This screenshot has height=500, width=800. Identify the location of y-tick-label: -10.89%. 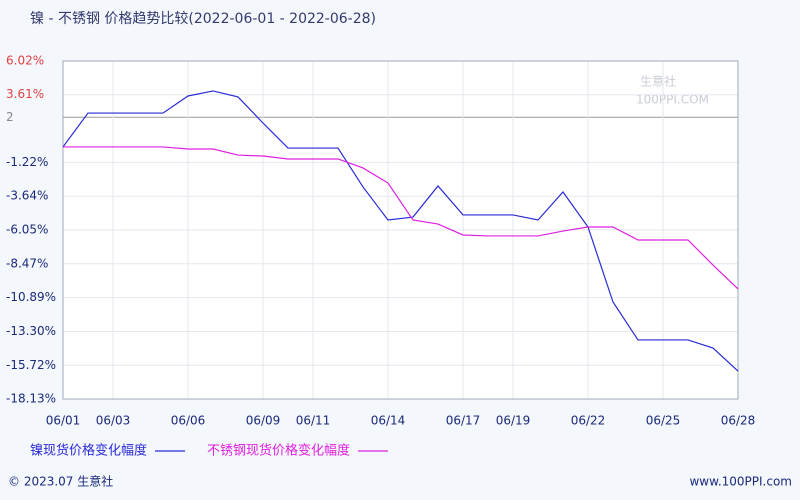
(31, 297).